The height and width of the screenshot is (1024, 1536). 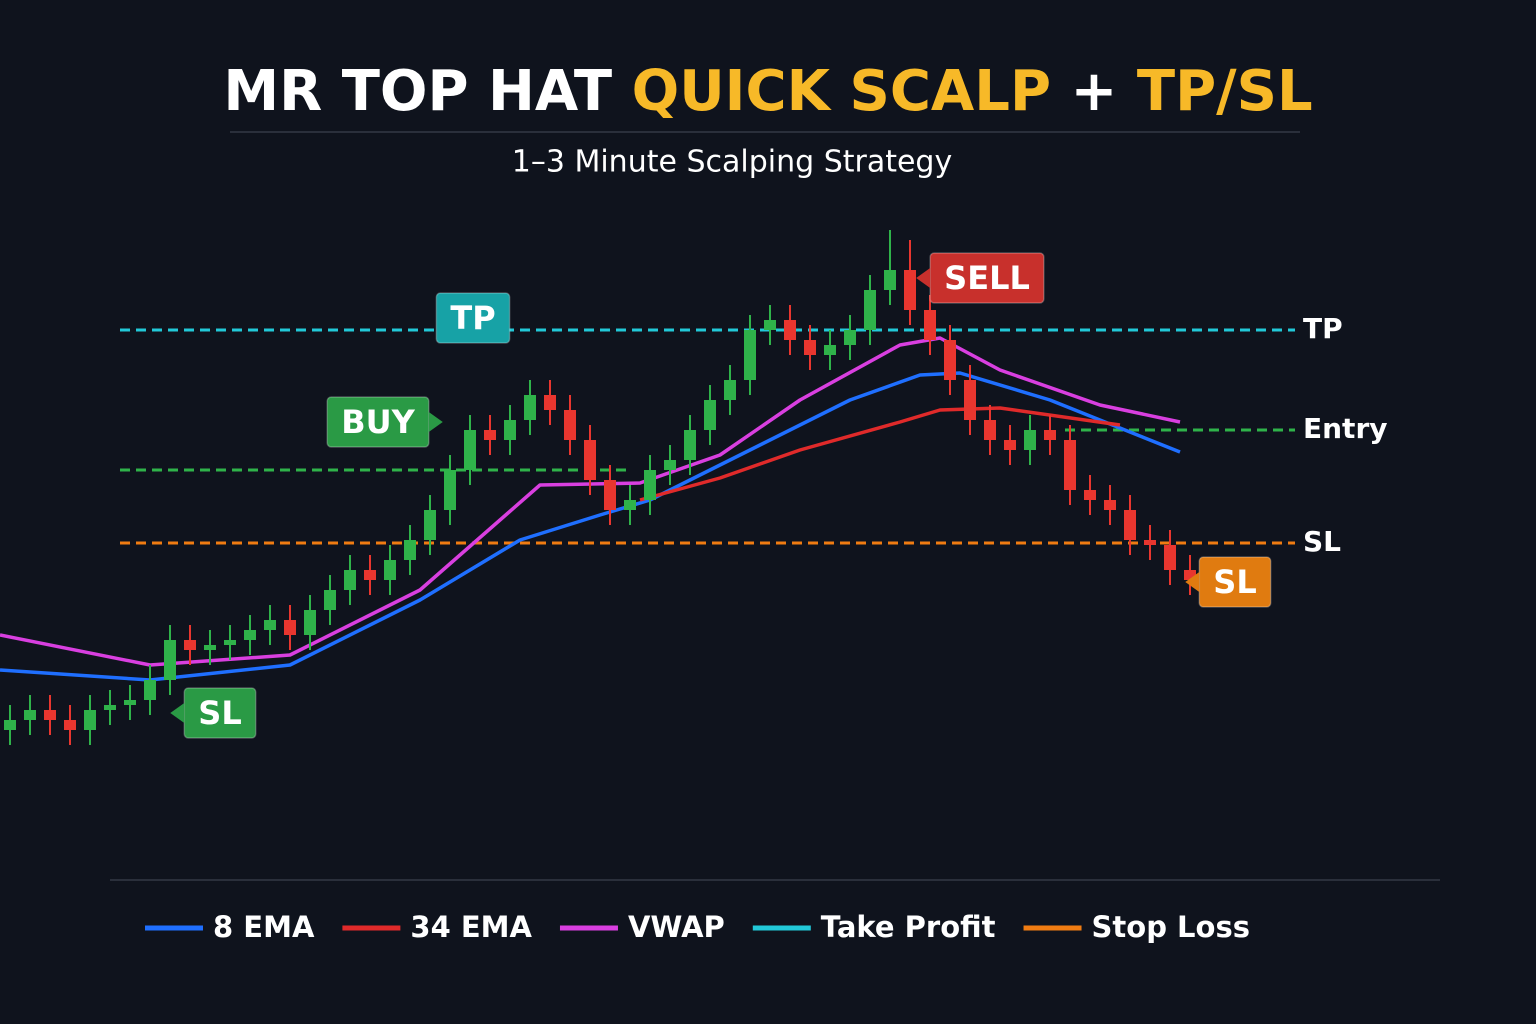 I want to click on badge-box, so click(x=473, y=318).